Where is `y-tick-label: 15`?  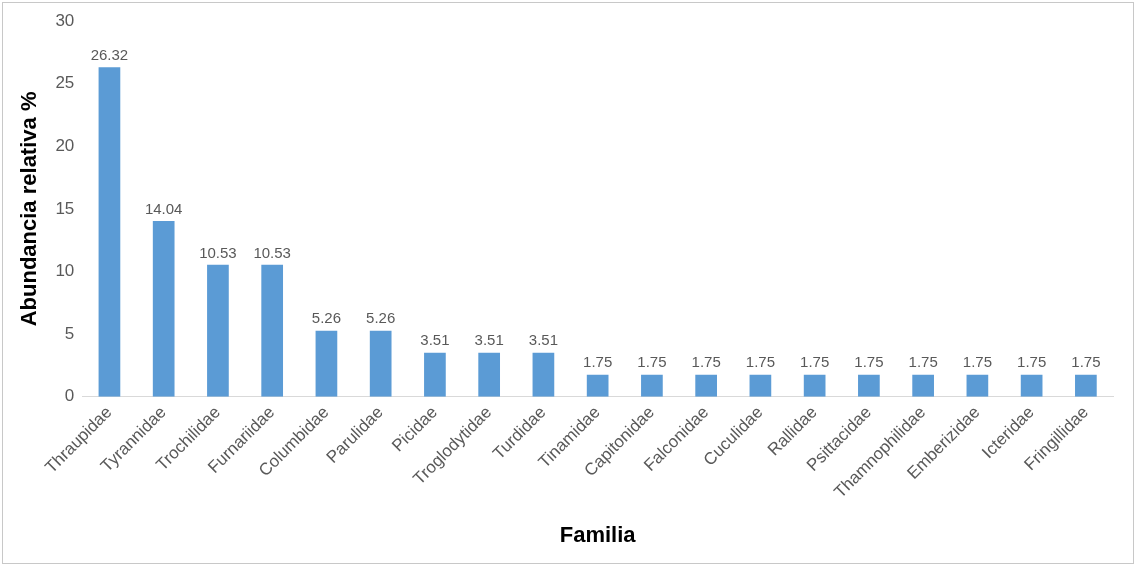
y-tick-label: 15 is located at coordinates (65, 208).